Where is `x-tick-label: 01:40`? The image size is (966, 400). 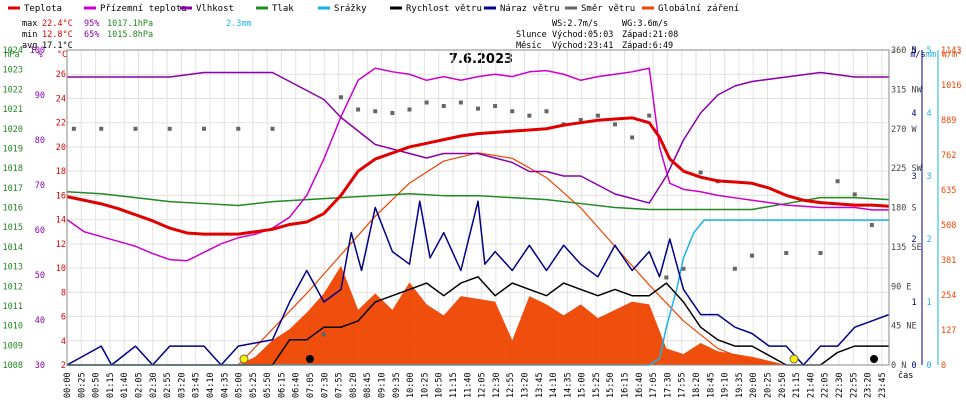 x-tick-label: 01:40 is located at coordinates (125, 385).